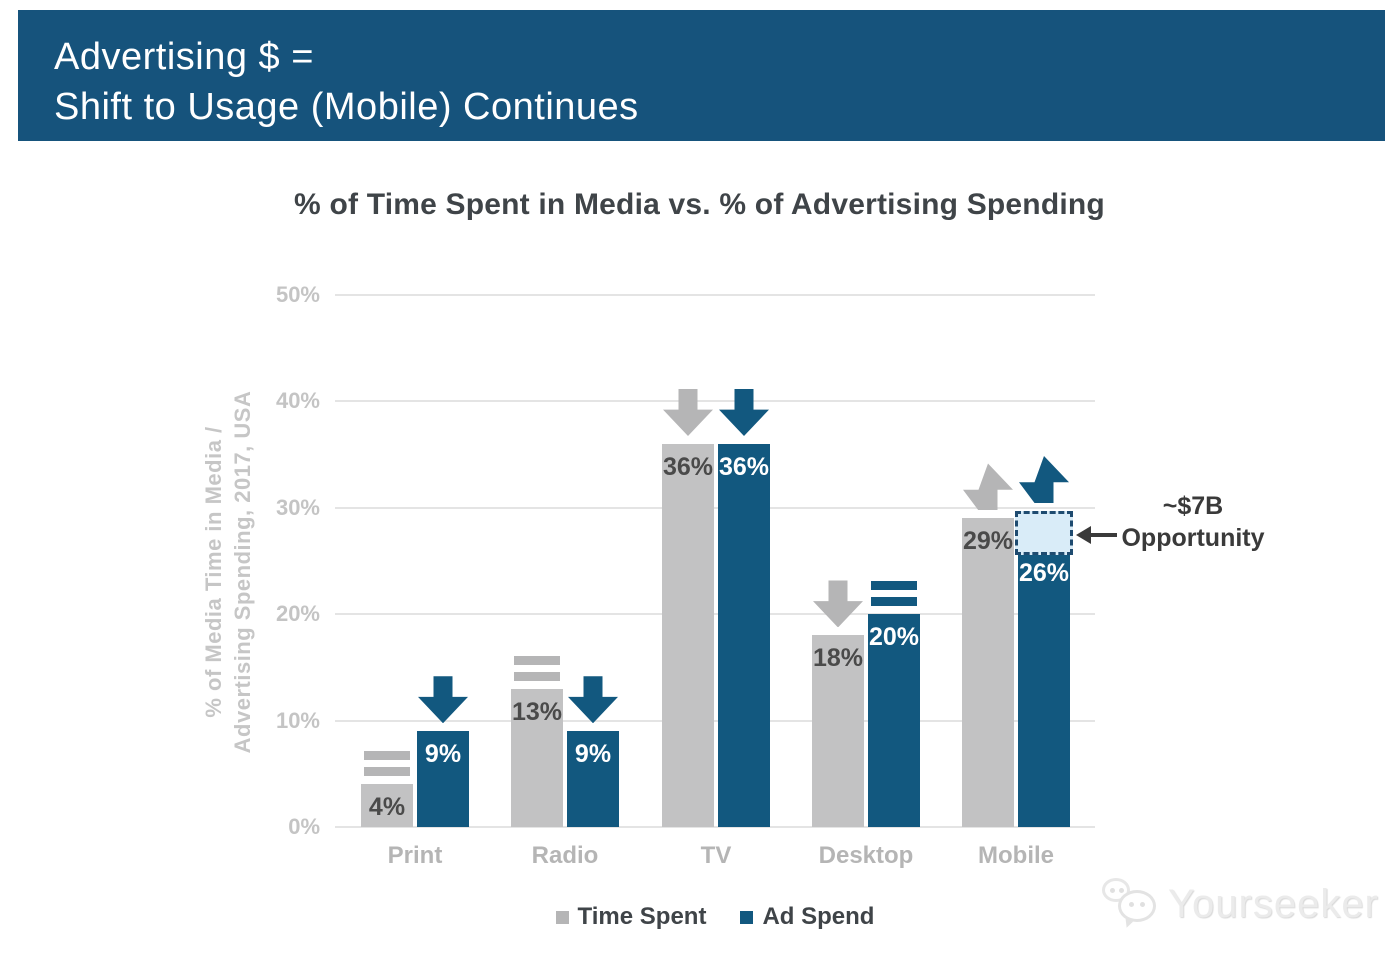 Image resolution: width=1399 pixels, height=960 pixels. What do you see at coordinates (537, 757) in the screenshot?
I see `bar-radio-time-spent: 13%` at bounding box center [537, 757].